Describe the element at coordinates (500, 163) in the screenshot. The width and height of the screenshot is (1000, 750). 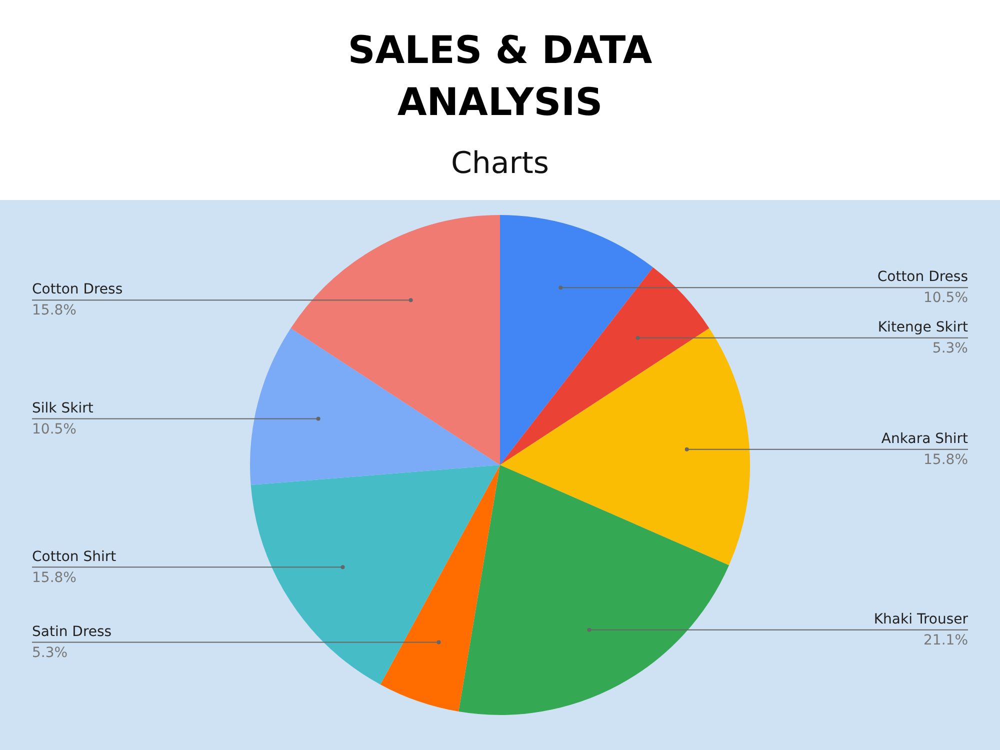
I see `chart-subtitle: Charts` at that location.